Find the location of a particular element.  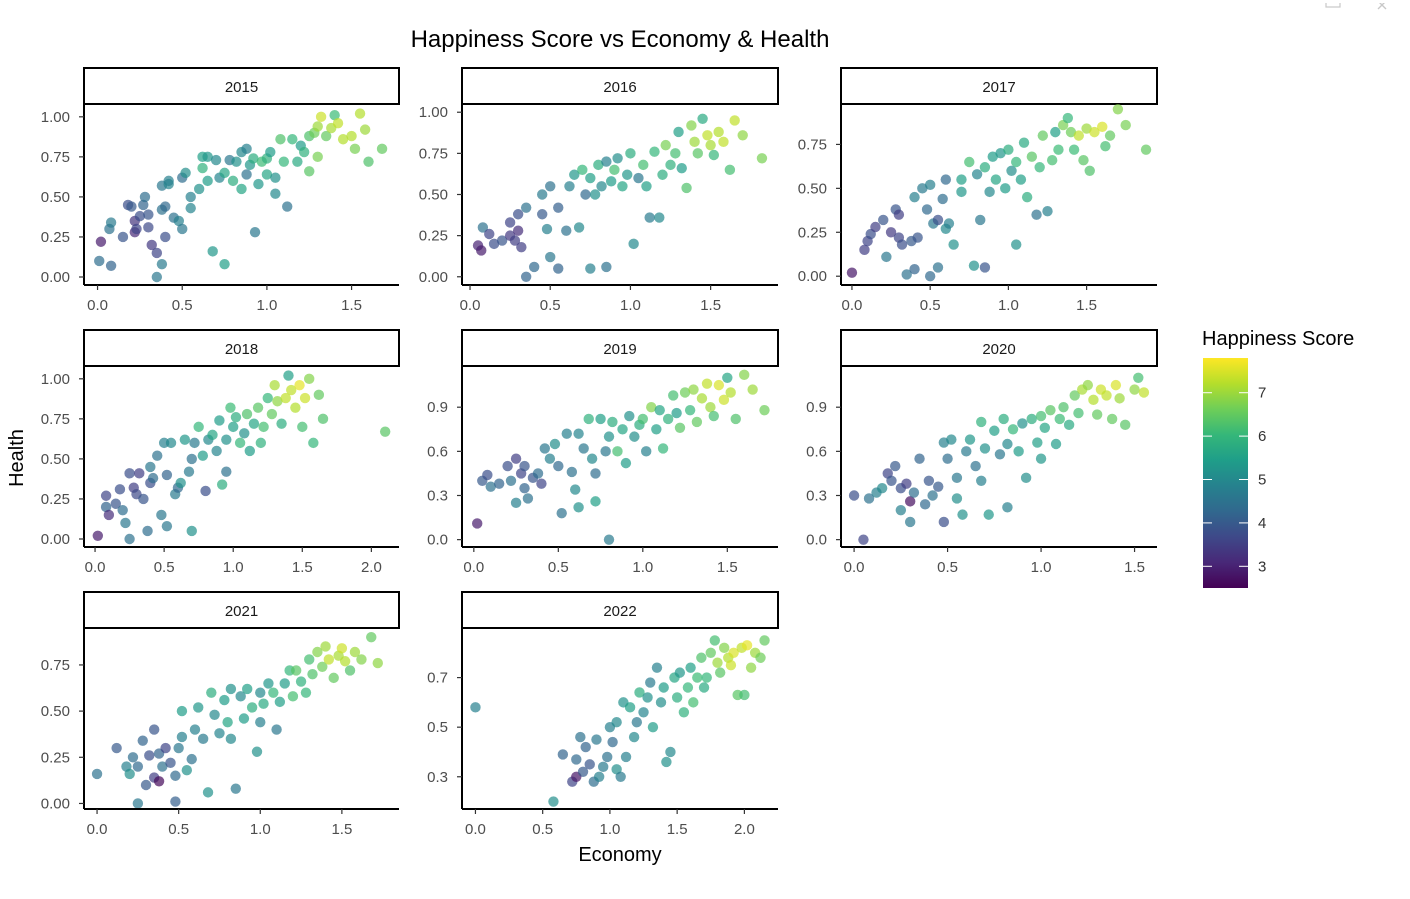

facet-strip-label: 2018 is located at coordinates (241, 349).